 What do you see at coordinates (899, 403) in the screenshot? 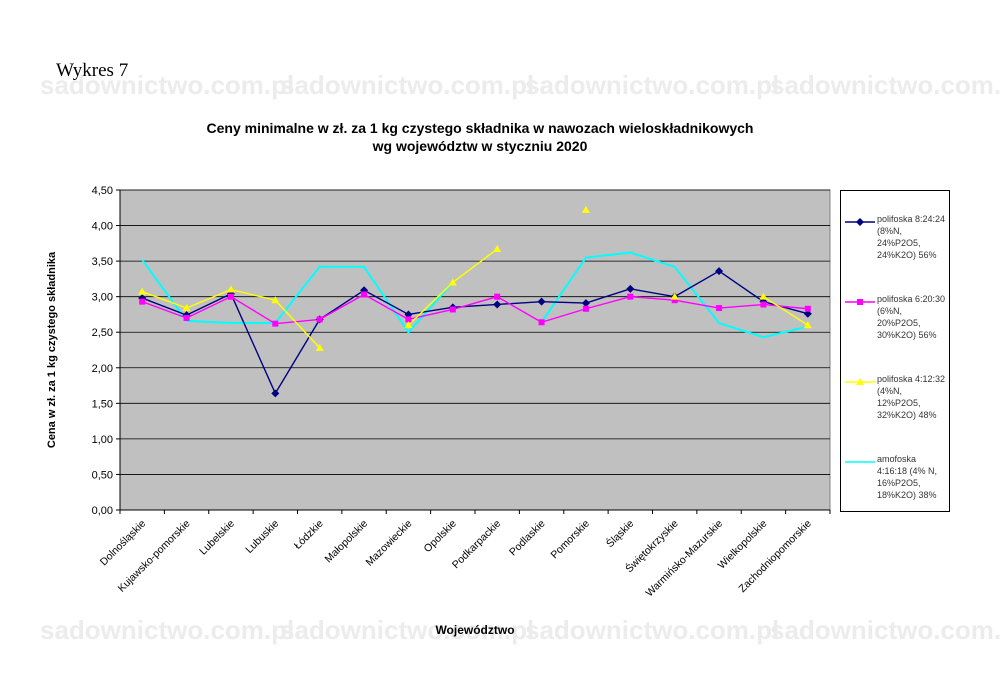
I see `legend-label-line: 12%P2O5,` at bounding box center [899, 403].